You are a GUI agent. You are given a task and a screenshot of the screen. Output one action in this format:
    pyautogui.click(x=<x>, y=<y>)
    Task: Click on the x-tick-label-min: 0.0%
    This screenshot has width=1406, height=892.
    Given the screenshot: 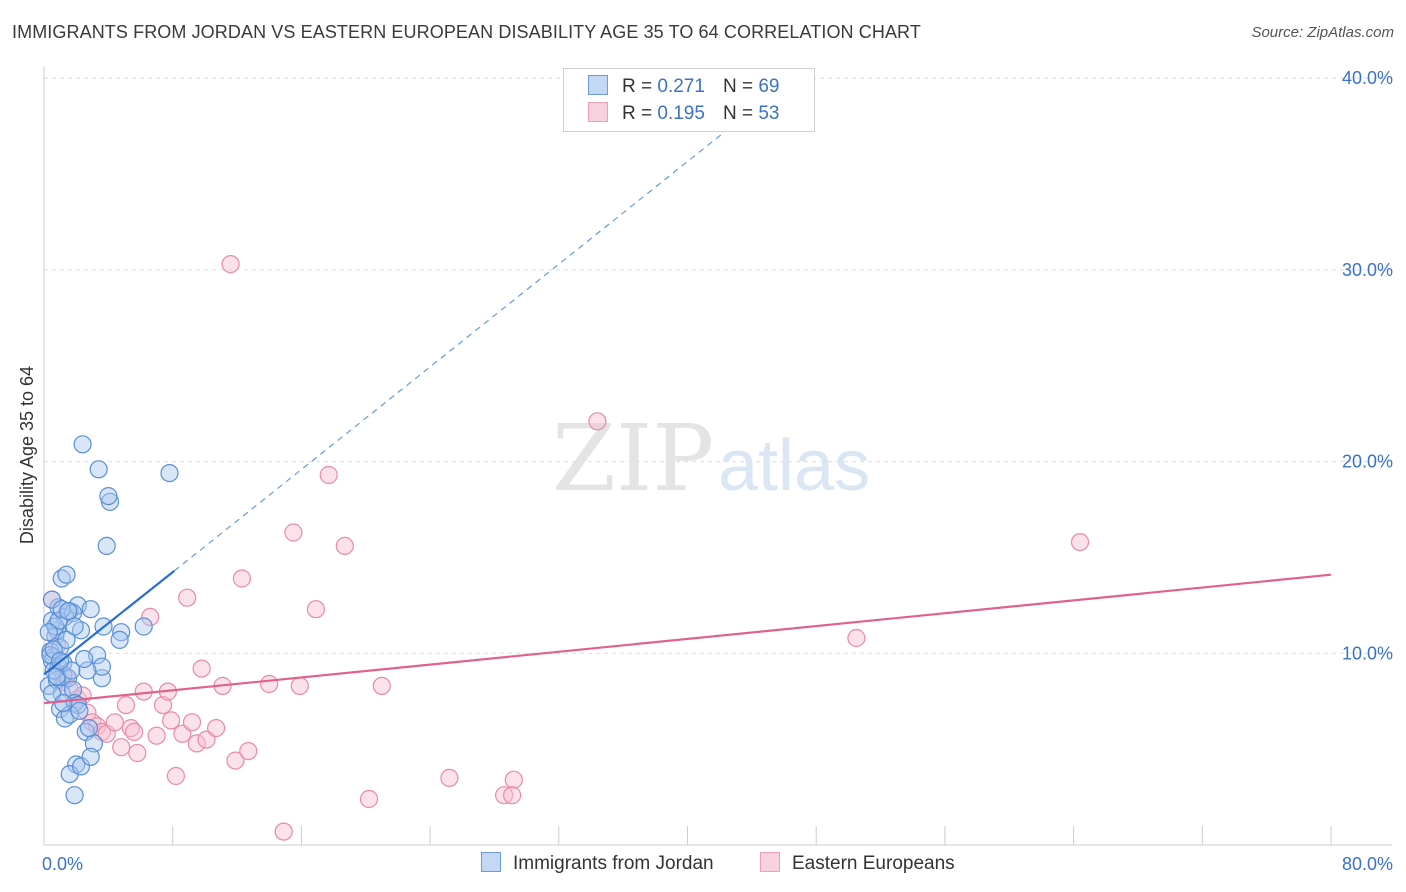 What is the action you would take?
    pyautogui.click(x=62, y=864)
    